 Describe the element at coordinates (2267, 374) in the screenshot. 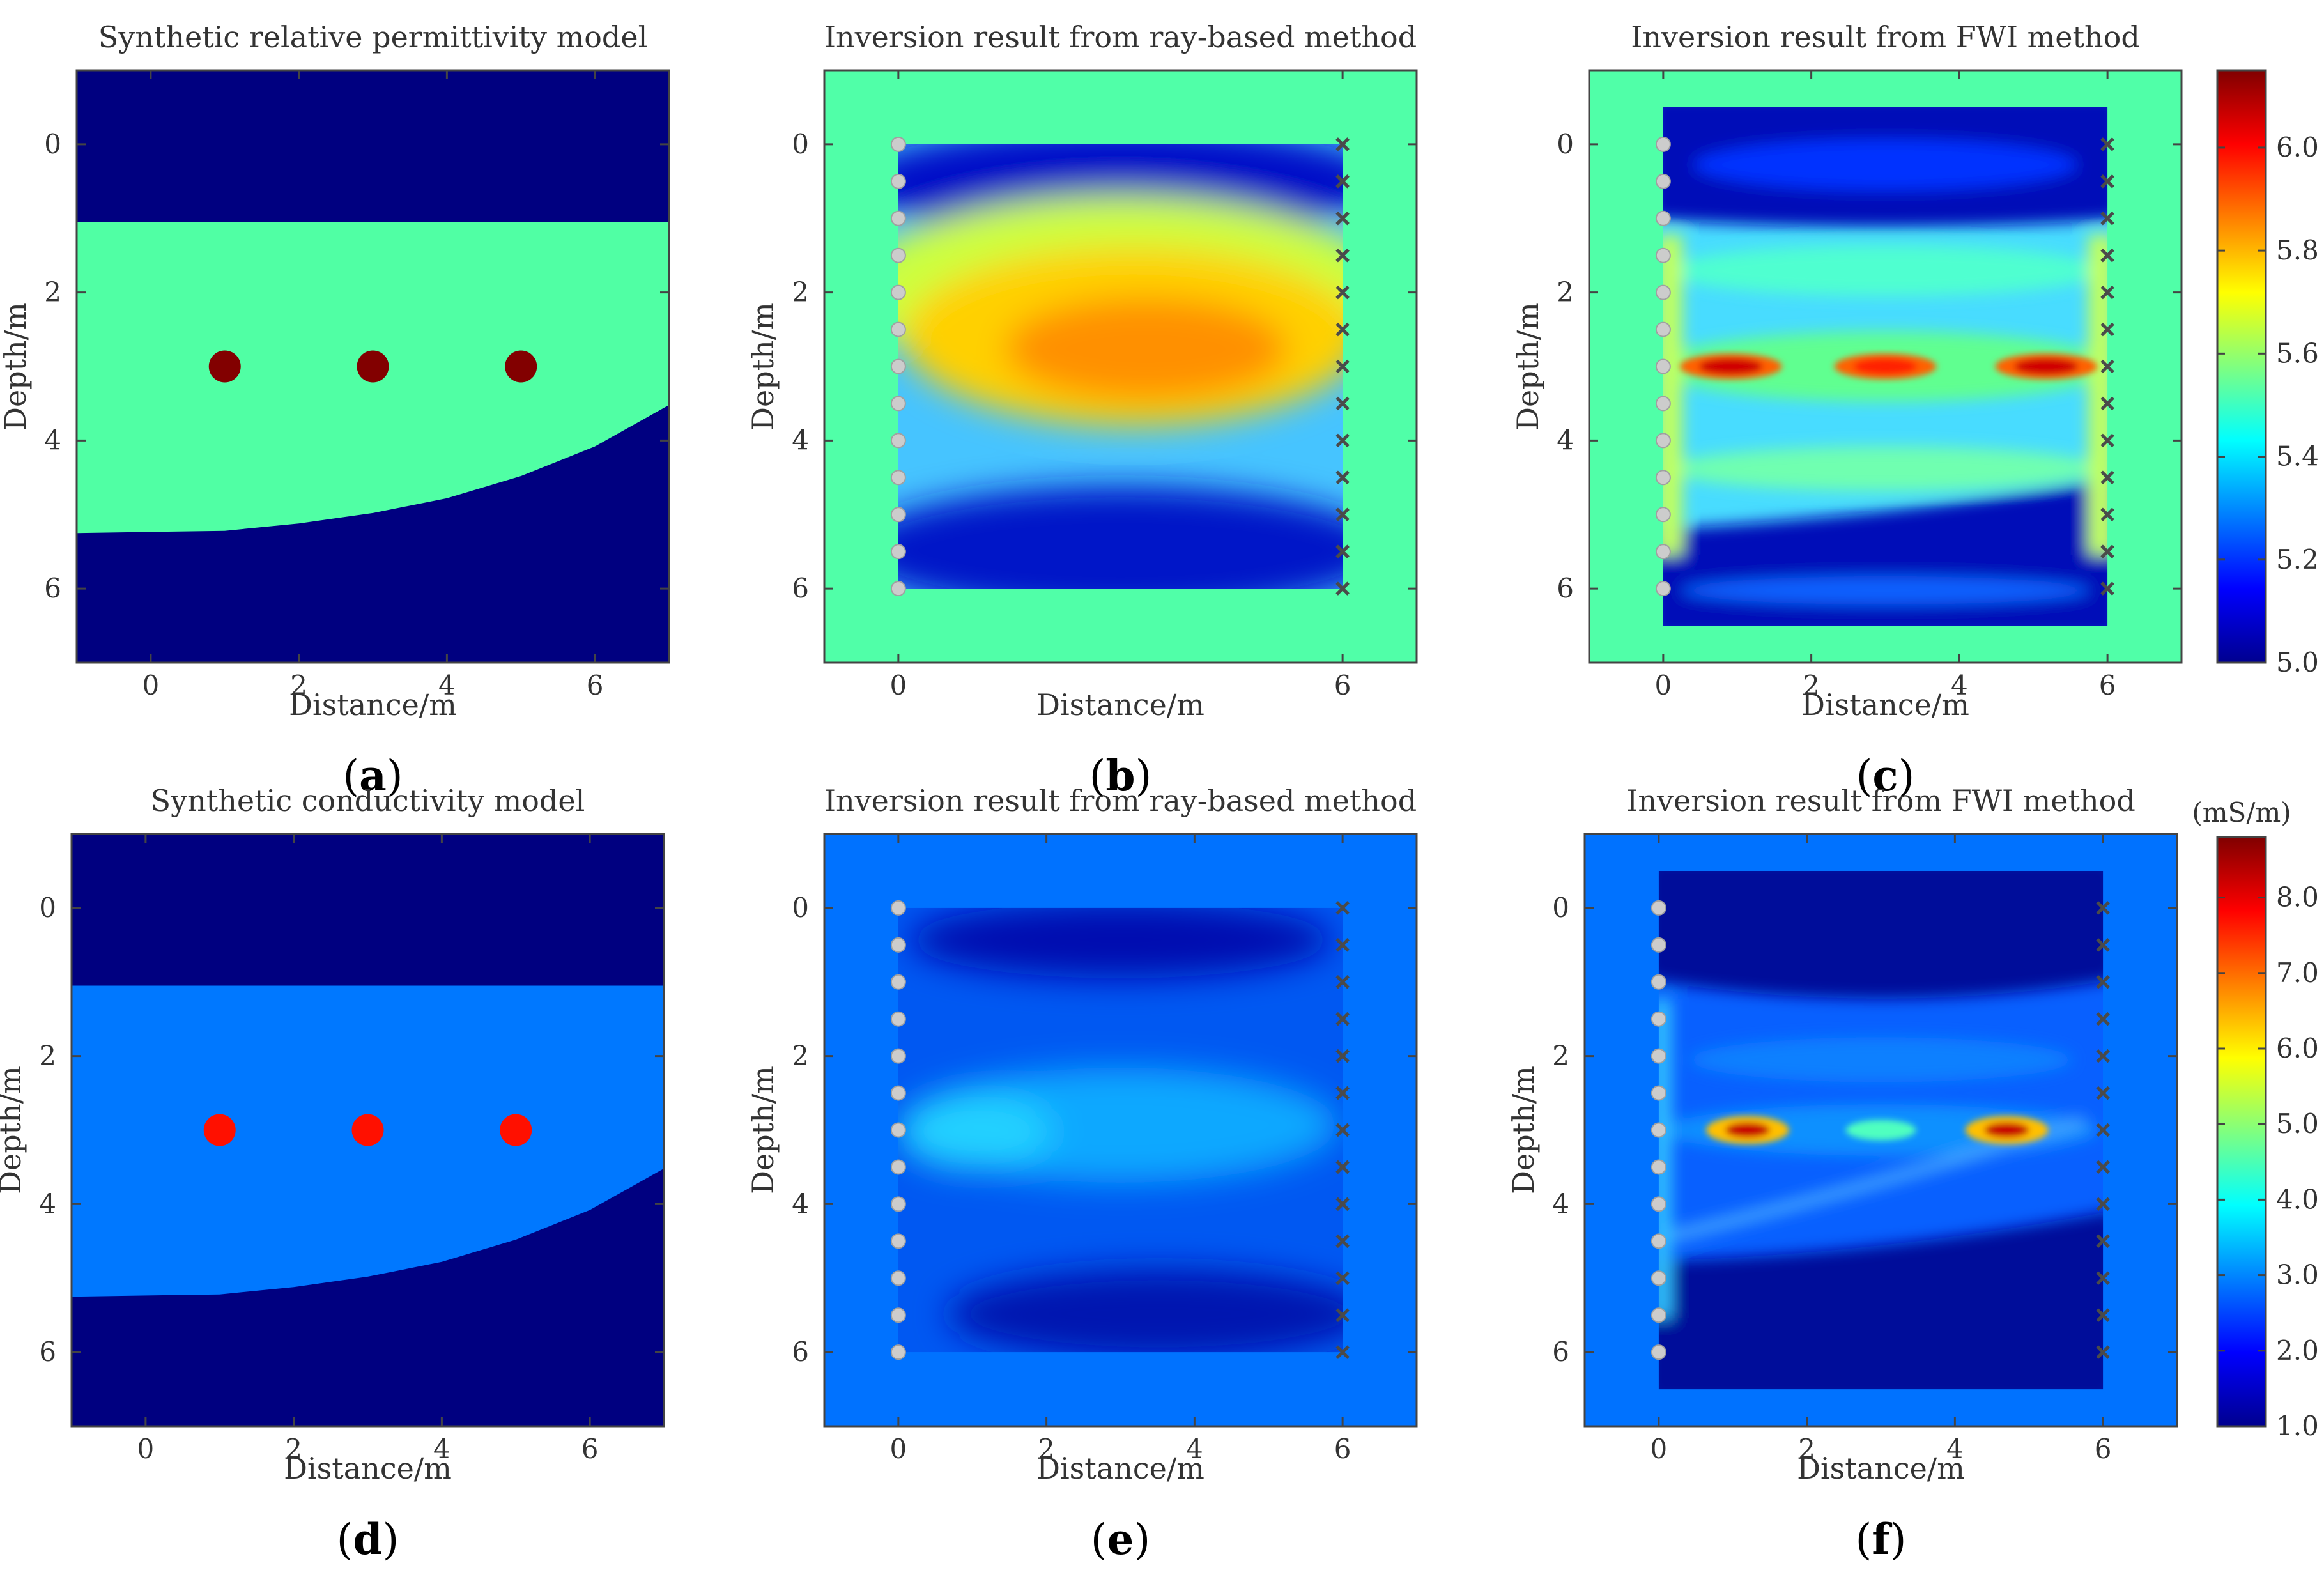

I see `colorbar: 5.0 5.2 5.4 5.6 5.8 6.0` at that location.